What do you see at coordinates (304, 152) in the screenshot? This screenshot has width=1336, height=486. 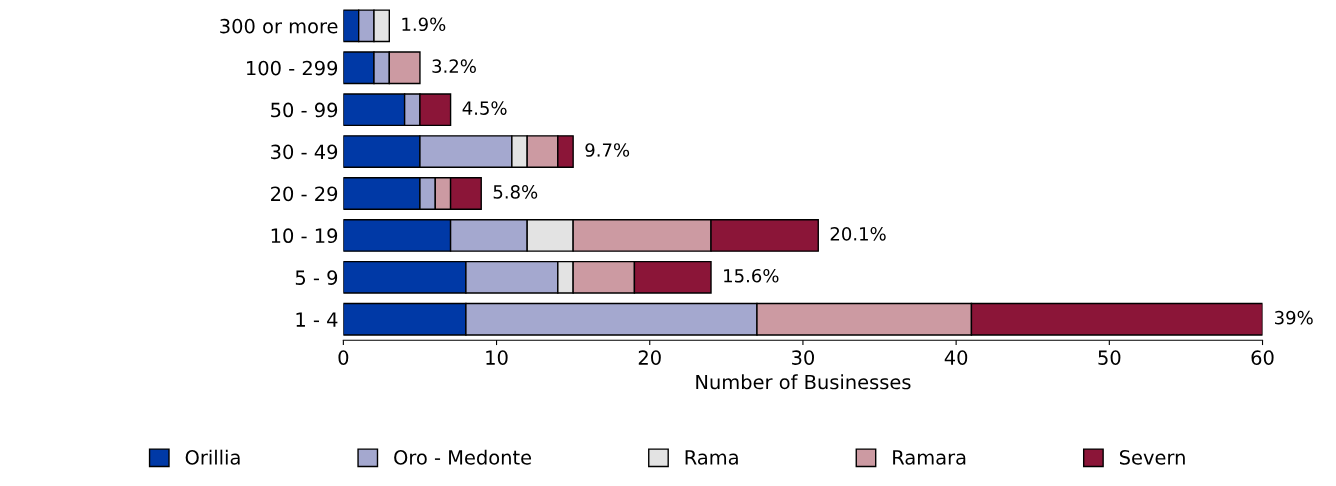 I see `y-tick-label: 30 - 49` at bounding box center [304, 152].